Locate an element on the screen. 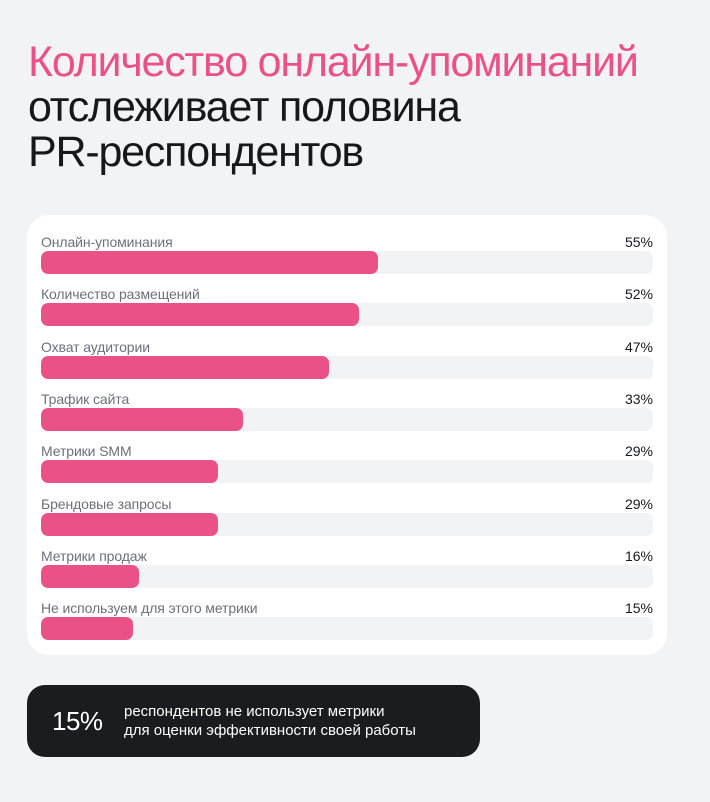 The height and width of the screenshot is (802, 710). bar-value: 47% is located at coordinates (638, 346).